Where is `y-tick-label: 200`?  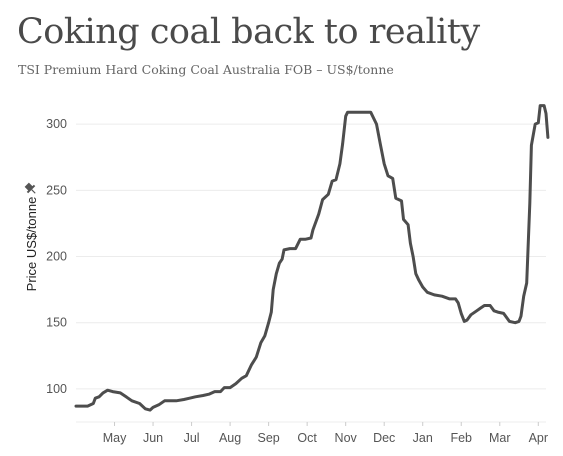 y-tick-label: 200 is located at coordinates (56, 257).